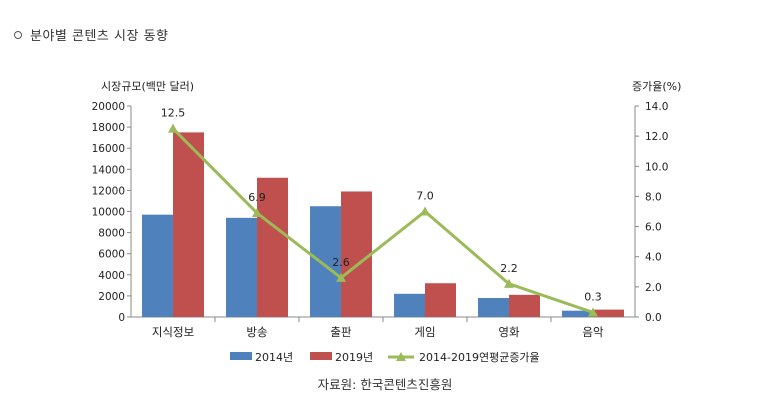 The height and width of the screenshot is (411, 770). I want to click on x-tick-label: 게임, so click(424, 332).